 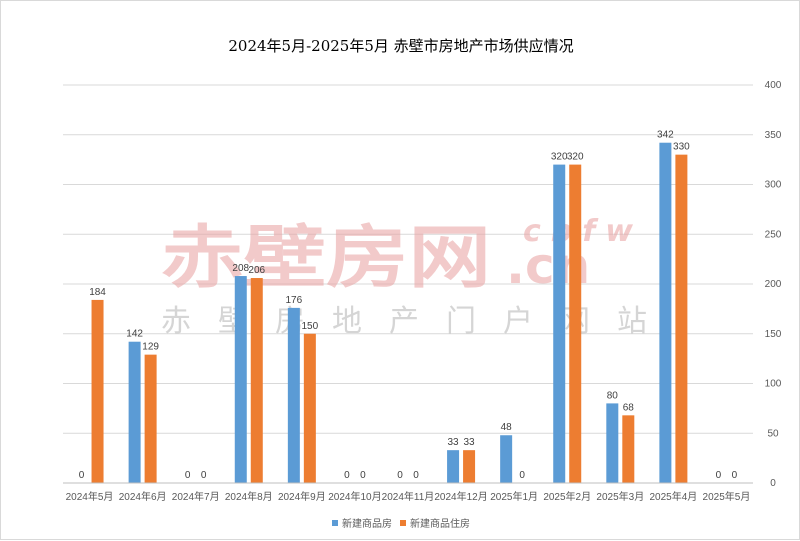 I want to click on watermark-subtitle-char: 户, so click(x=518, y=321).